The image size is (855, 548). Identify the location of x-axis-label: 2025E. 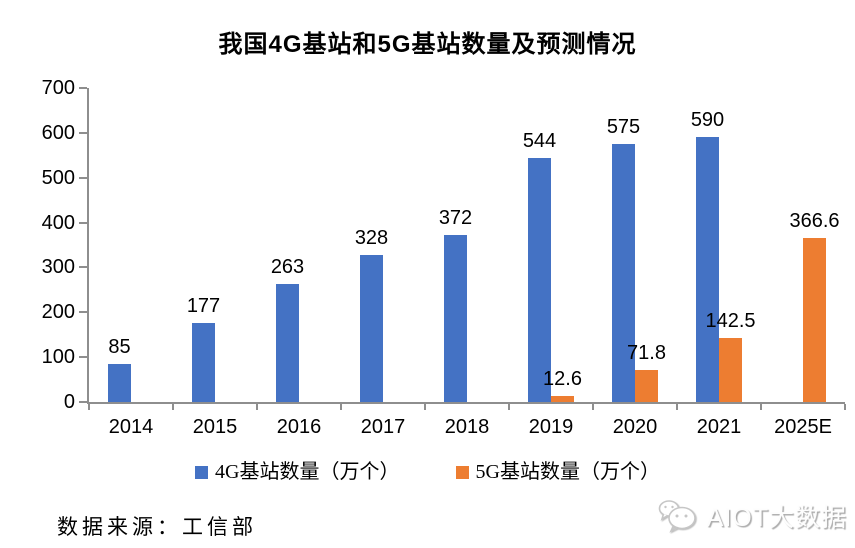
(803, 427).